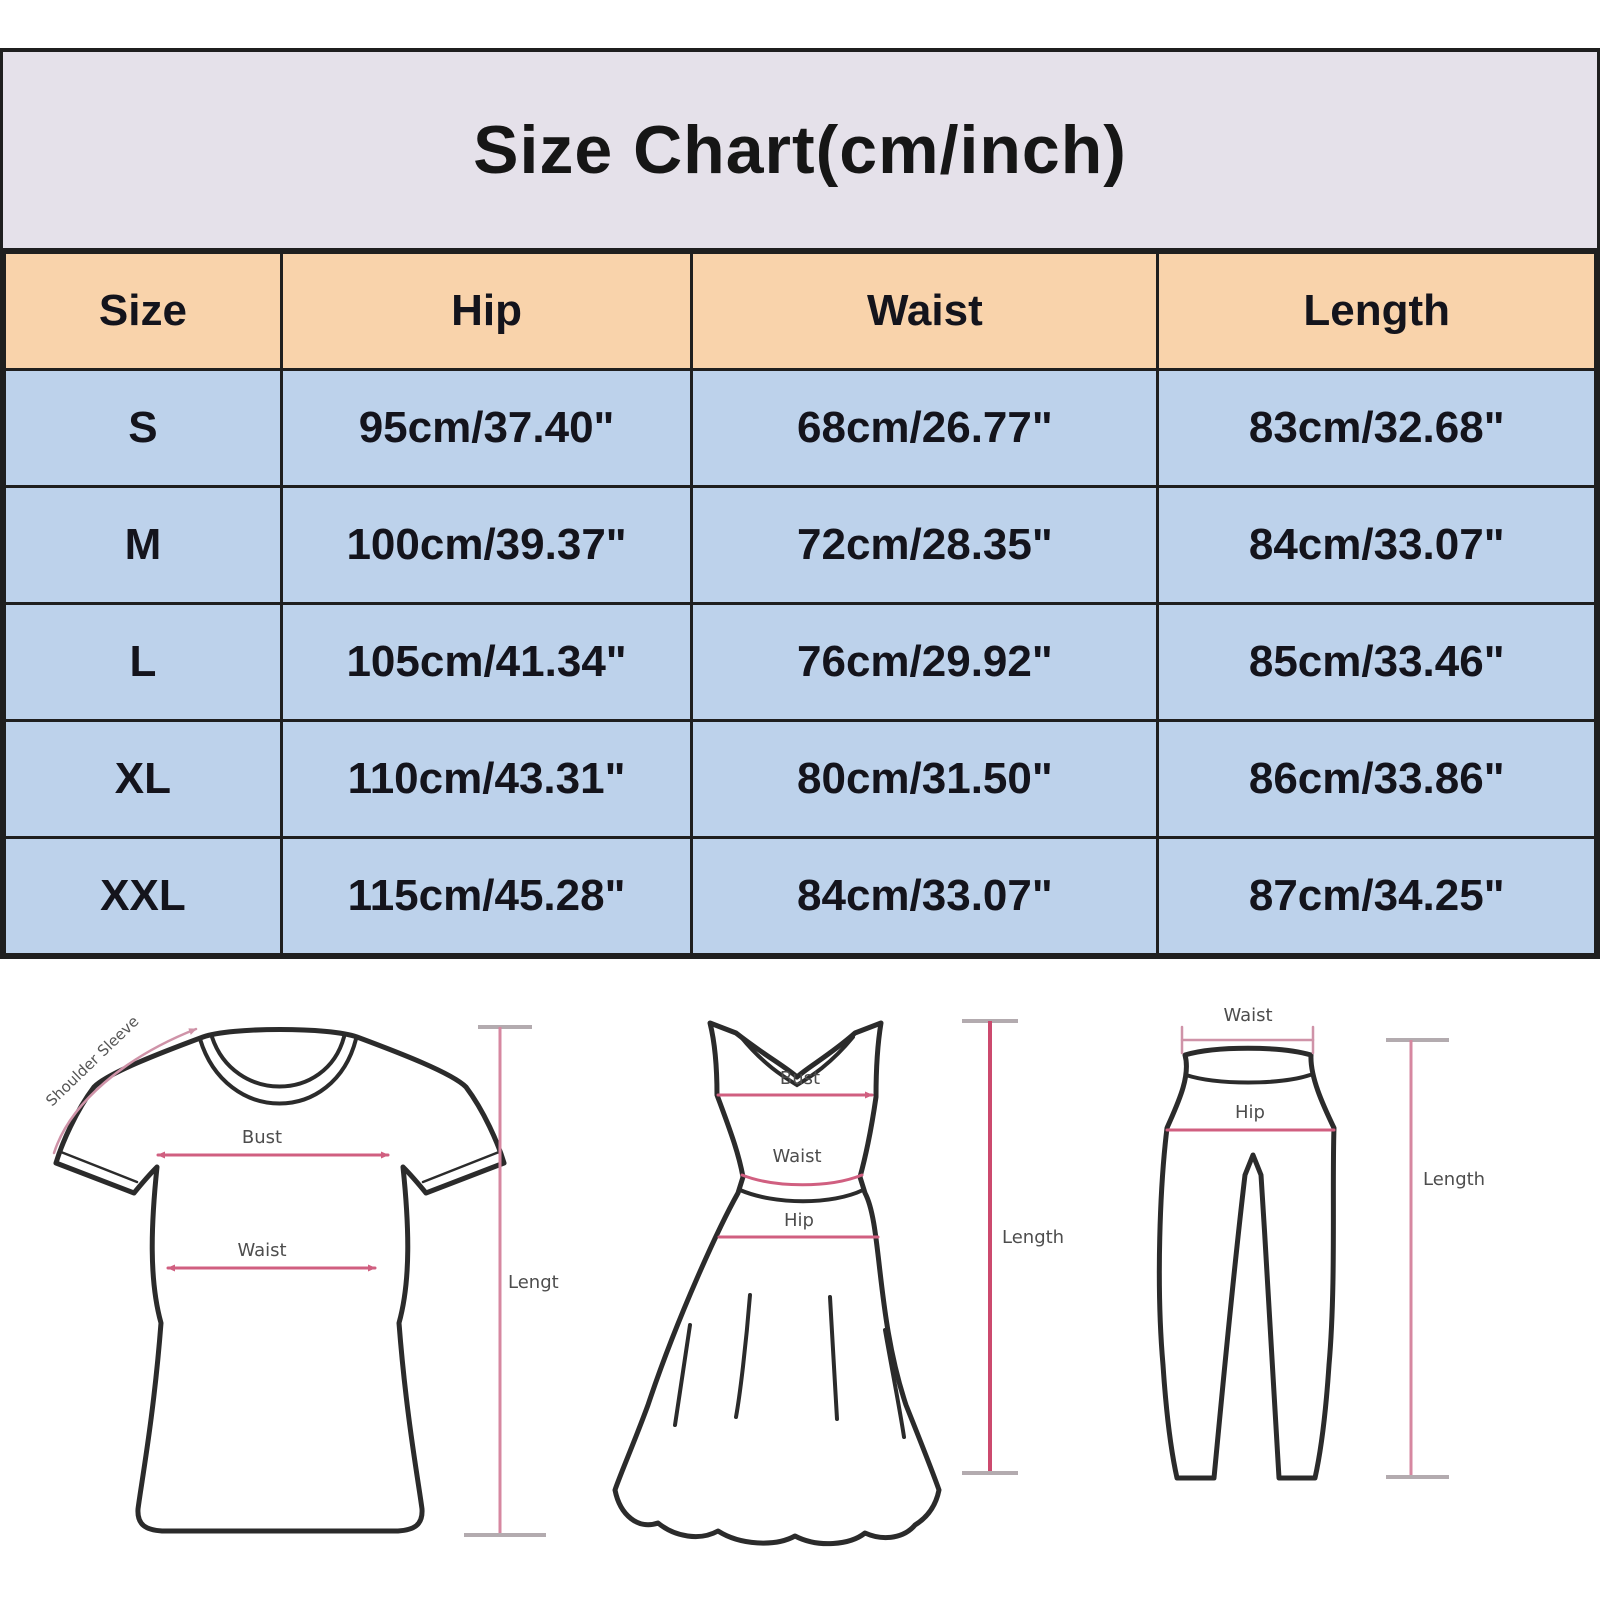 The image size is (1600, 1600). What do you see at coordinates (143, 545) in the screenshot?
I see `size-cell: M` at bounding box center [143, 545].